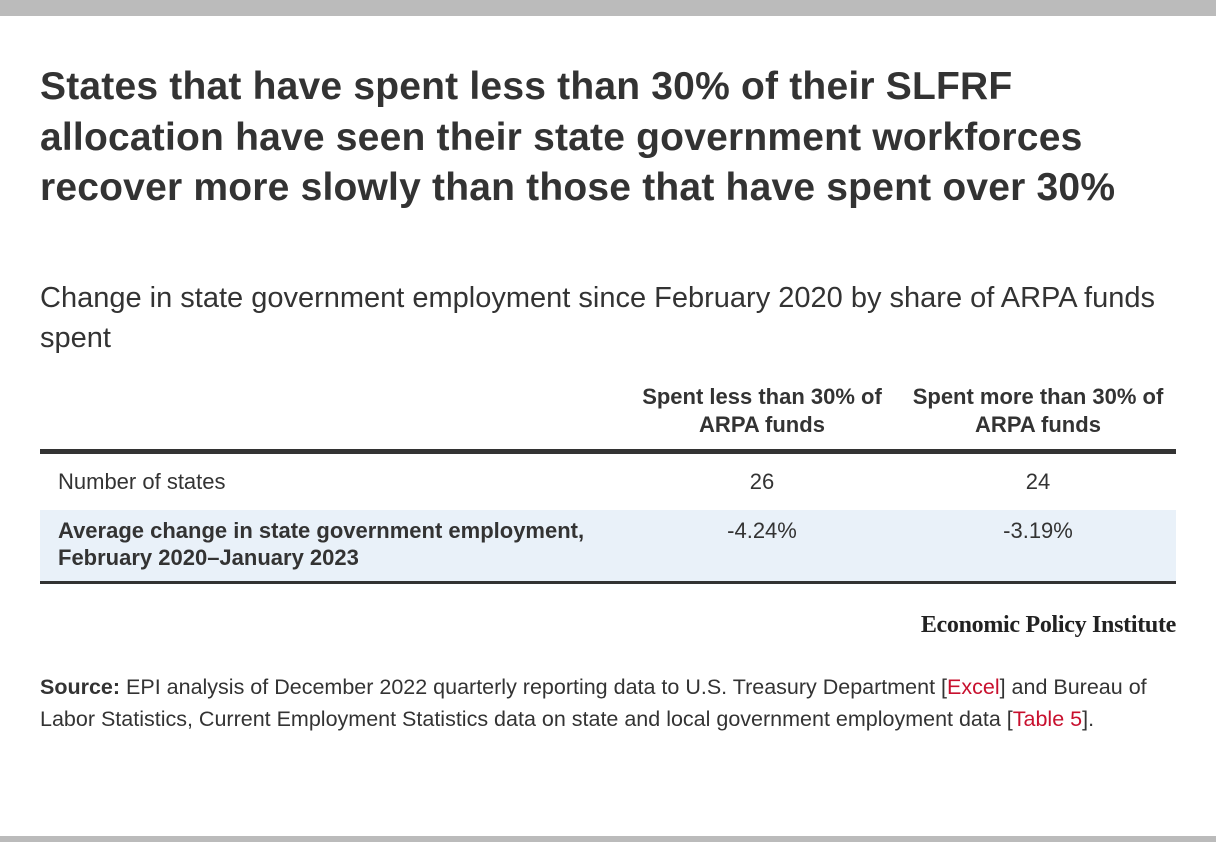 The height and width of the screenshot is (842, 1216). I want to click on cell-more-than-30: -3.19%, so click(1038, 530).